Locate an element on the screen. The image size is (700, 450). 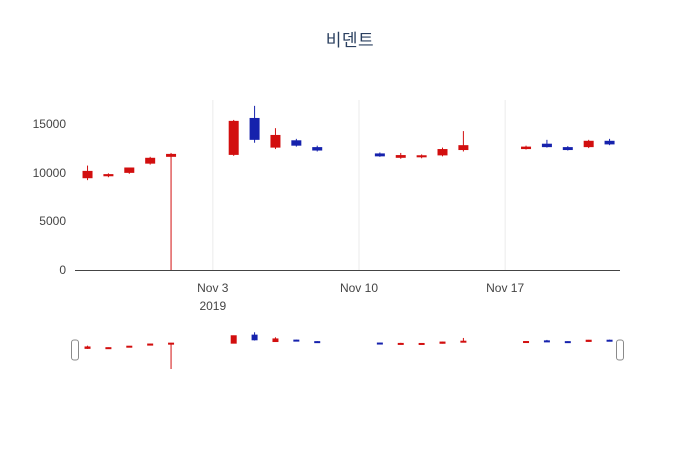
y-tick-label: 5000 is located at coordinates (52, 221).